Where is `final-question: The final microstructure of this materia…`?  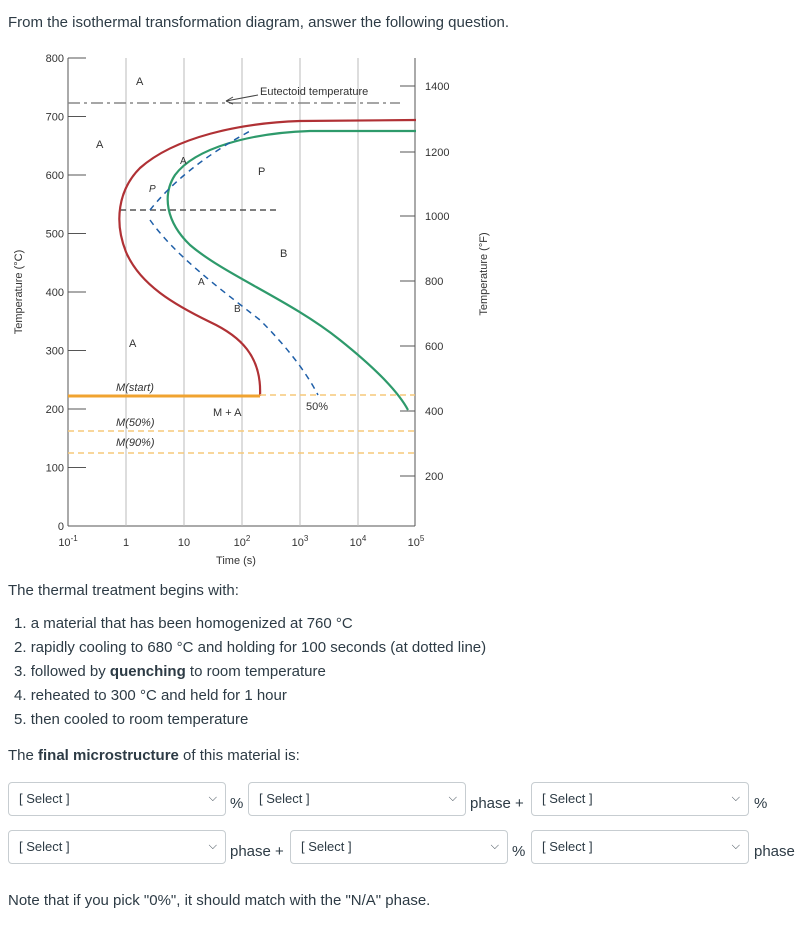
final-question: The final microstructure of this materia… is located at coordinates (154, 755).